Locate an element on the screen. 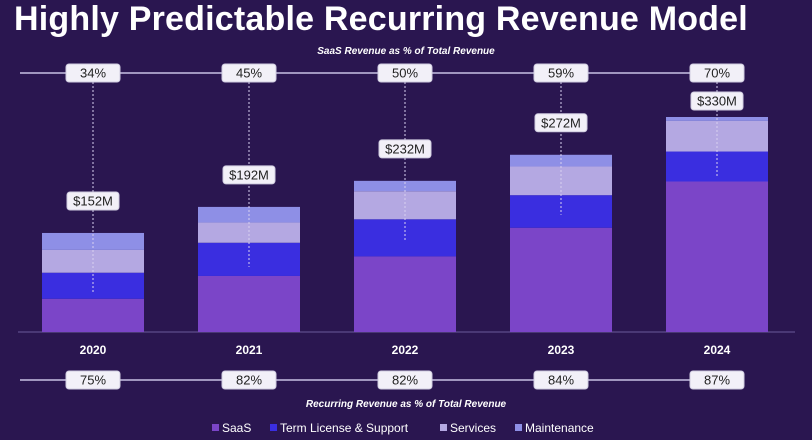 Image resolution: width=812 pixels, height=440 pixels. bottom-pill-2023-text: 84% is located at coordinates (561, 380).